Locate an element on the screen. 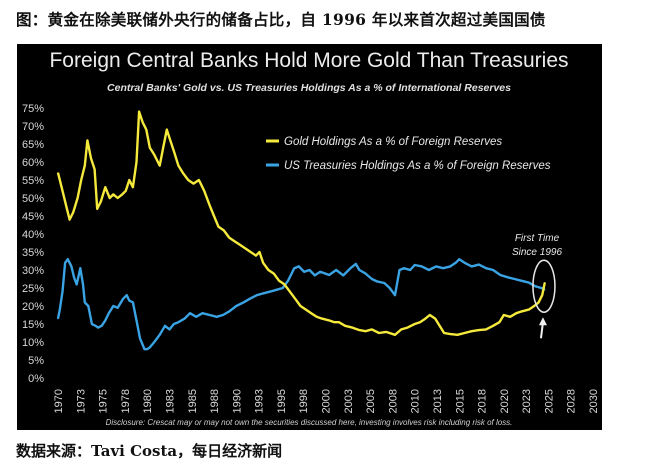 This screenshot has height=470, width=656. x-tick-label: 2013 is located at coordinates (438, 401).